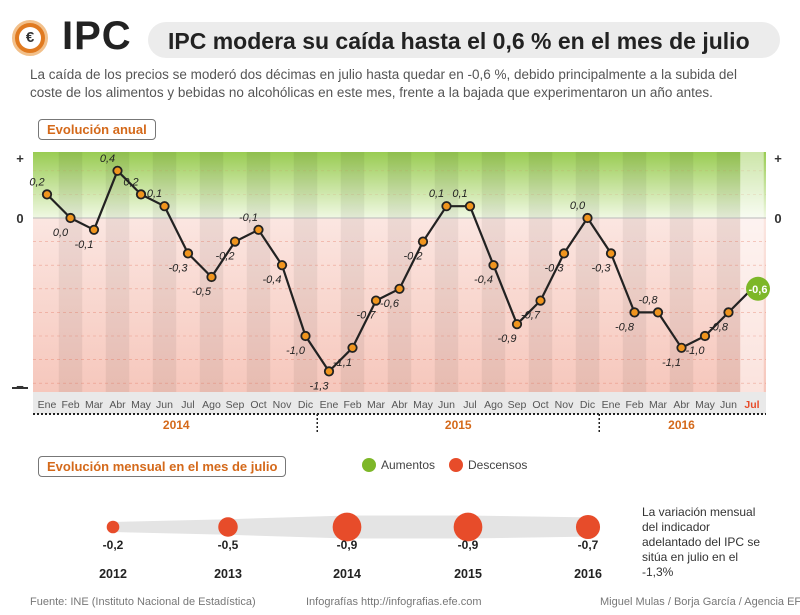  Describe the element at coordinates (296, 351) in the screenshot. I see `data-label: -1,0` at that location.